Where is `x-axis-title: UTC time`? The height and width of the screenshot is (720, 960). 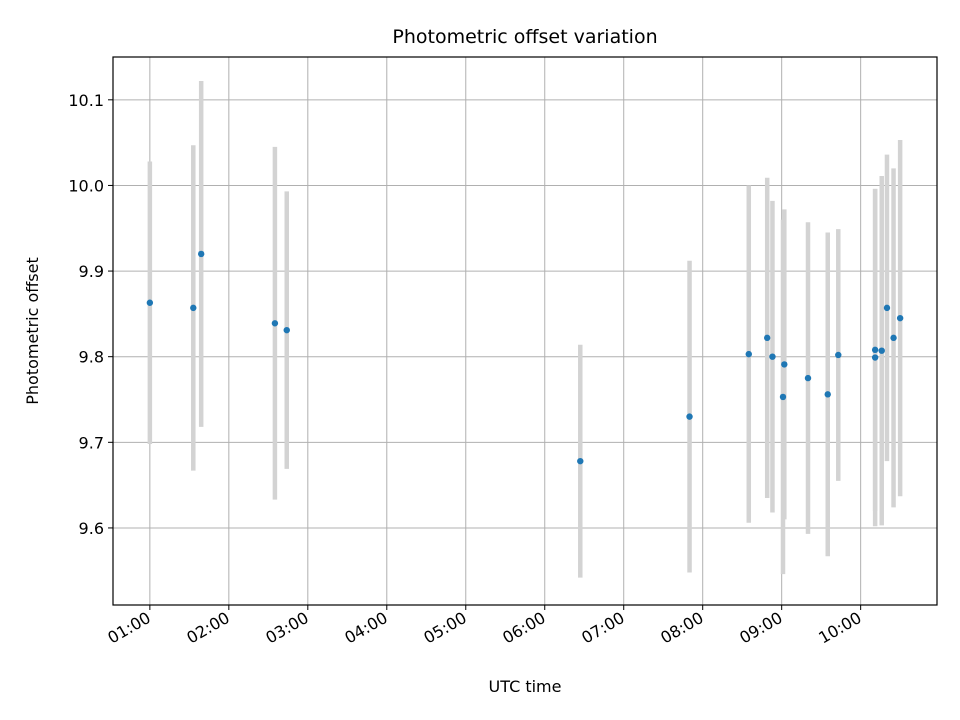 x-axis-title: UTC time is located at coordinates (525, 686).